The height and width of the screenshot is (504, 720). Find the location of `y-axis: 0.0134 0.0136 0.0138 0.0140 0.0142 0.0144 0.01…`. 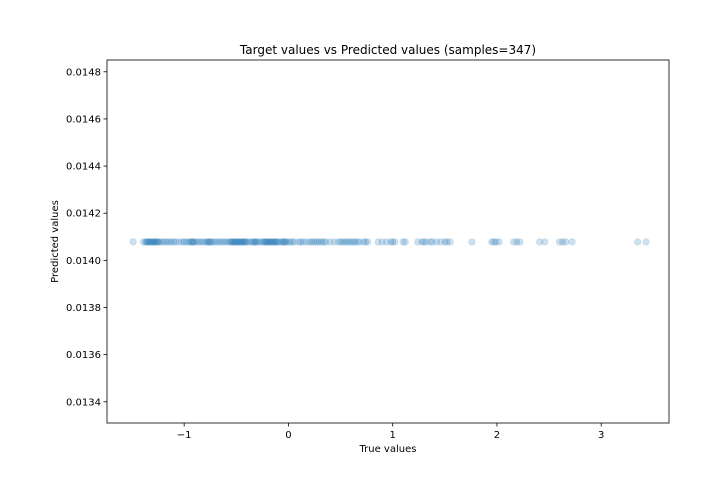

y-axis: 0.0134 0.0136 0.0138 0.0140 0.0142 0.0144 0.01… is located at coordinates (86, 237).